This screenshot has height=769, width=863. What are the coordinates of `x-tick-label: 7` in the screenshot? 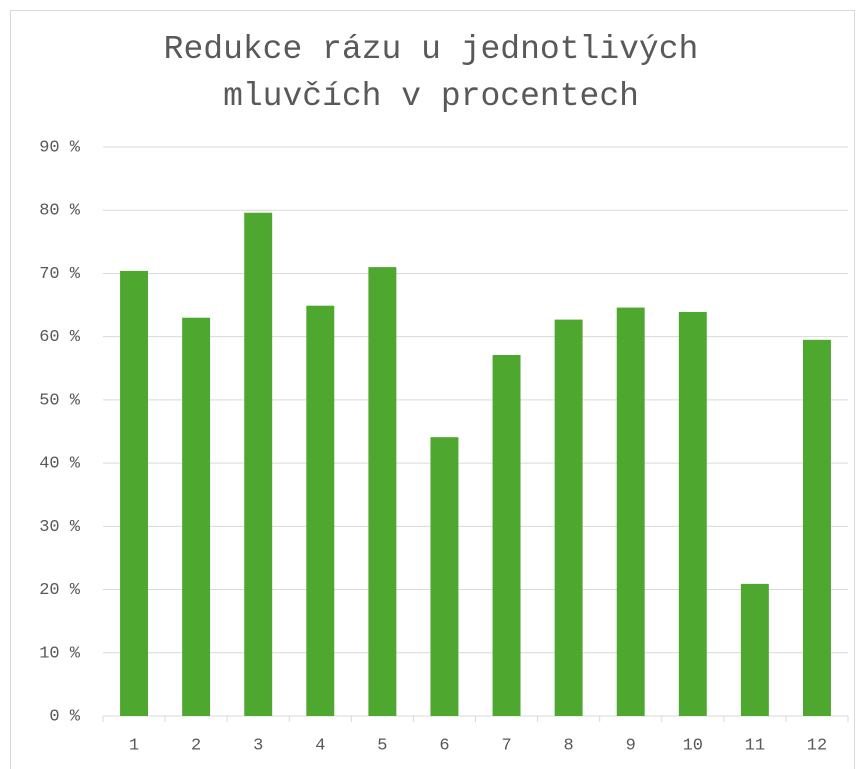 It's located at (506, 745).